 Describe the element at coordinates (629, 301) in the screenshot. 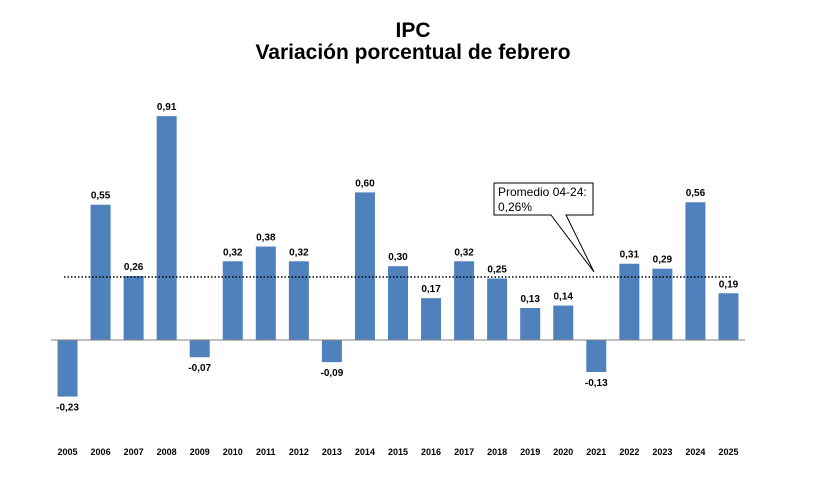

I see `bar-2022` at that location.